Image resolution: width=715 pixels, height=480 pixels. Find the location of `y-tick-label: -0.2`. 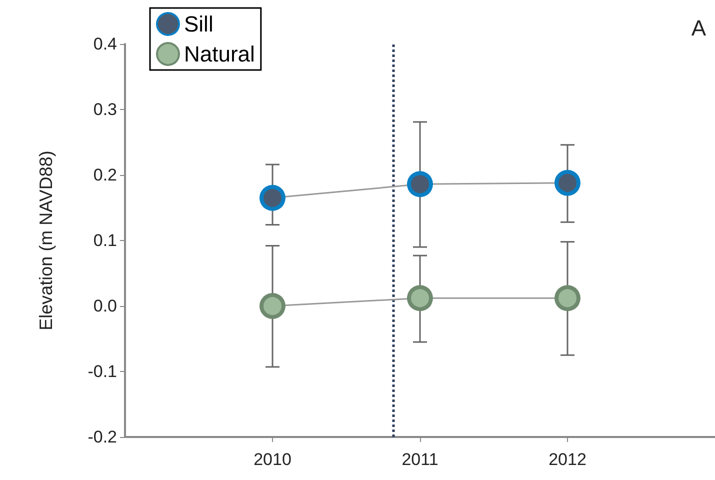

y-tick-label: -0.2 is located at coordinates (102, 437).